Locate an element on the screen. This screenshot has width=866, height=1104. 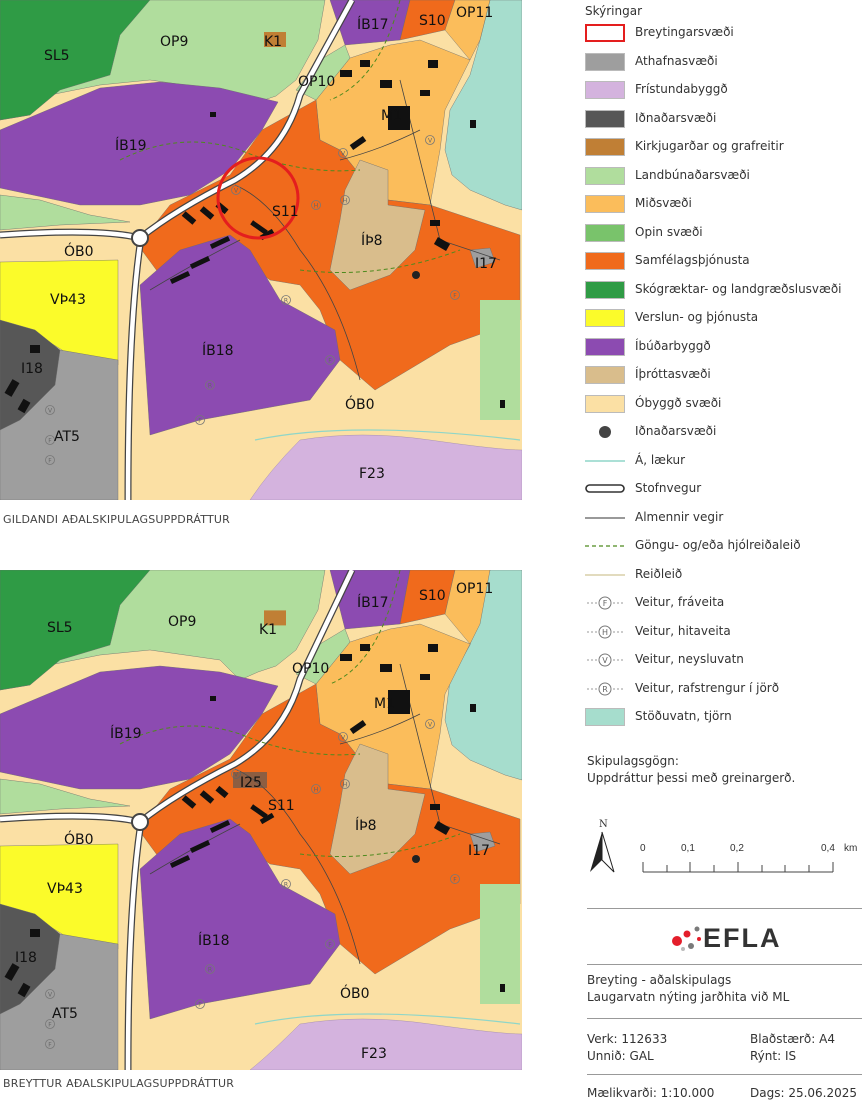
new-industrial-area-i25 is located at coordinates (250, 780).